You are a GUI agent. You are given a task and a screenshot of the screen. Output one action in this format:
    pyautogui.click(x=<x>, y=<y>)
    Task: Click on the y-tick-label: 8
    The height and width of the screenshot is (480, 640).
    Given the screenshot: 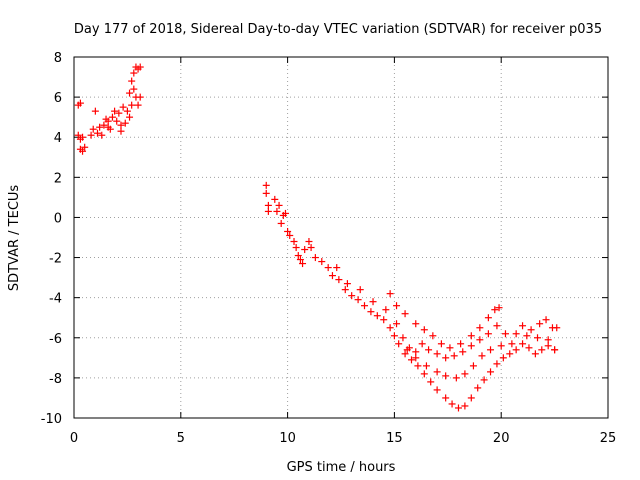 What is the action you would take?
    pyautogui.click(x=58, y=58)
    